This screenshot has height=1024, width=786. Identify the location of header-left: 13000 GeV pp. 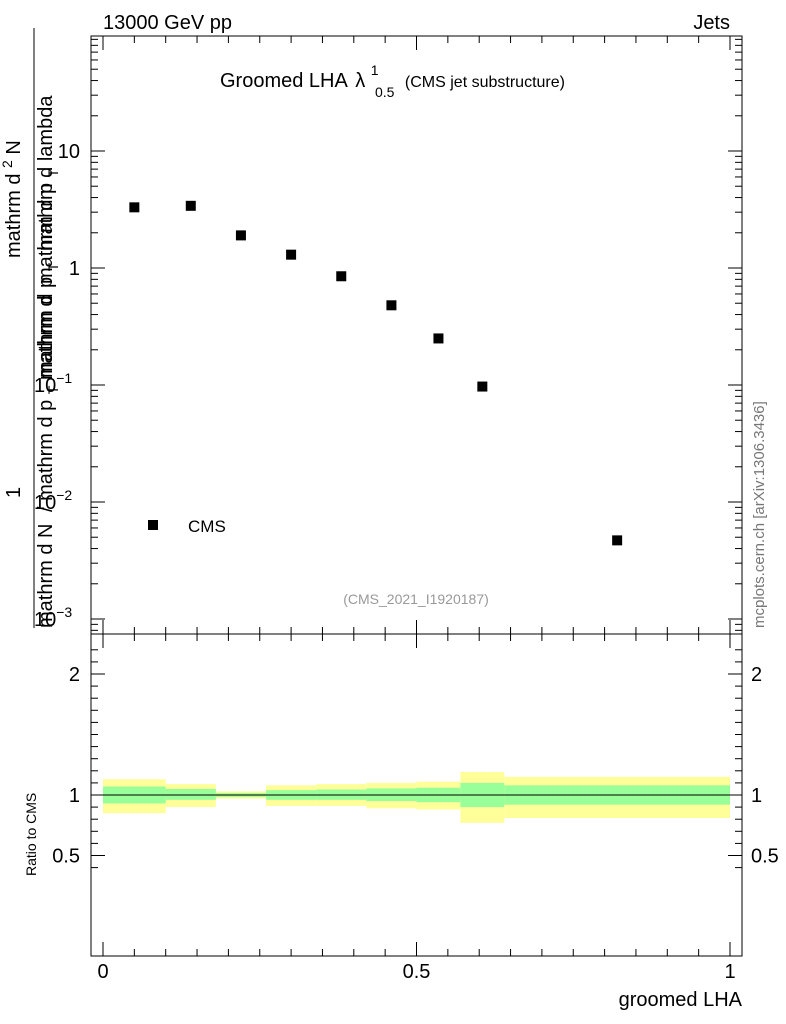
(167, 23).